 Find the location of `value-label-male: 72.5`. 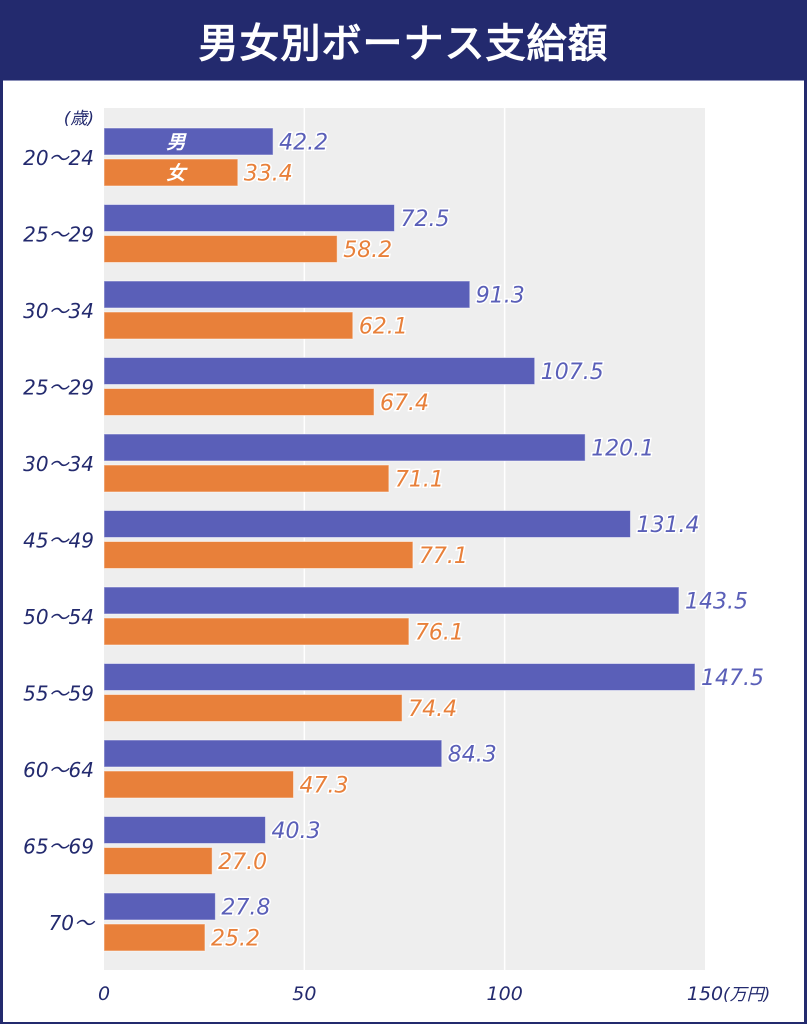

value-label-male: 72.5 is located at coordinates (424, 219).